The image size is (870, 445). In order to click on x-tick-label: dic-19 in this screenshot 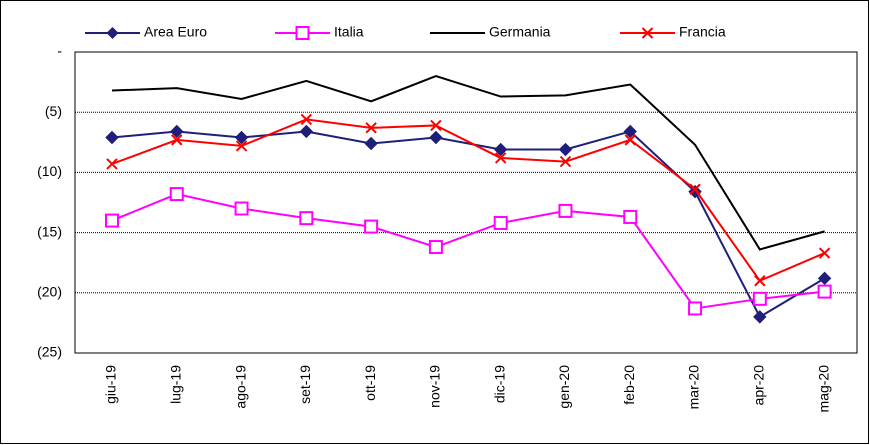, I will do `click(499, 384)`.